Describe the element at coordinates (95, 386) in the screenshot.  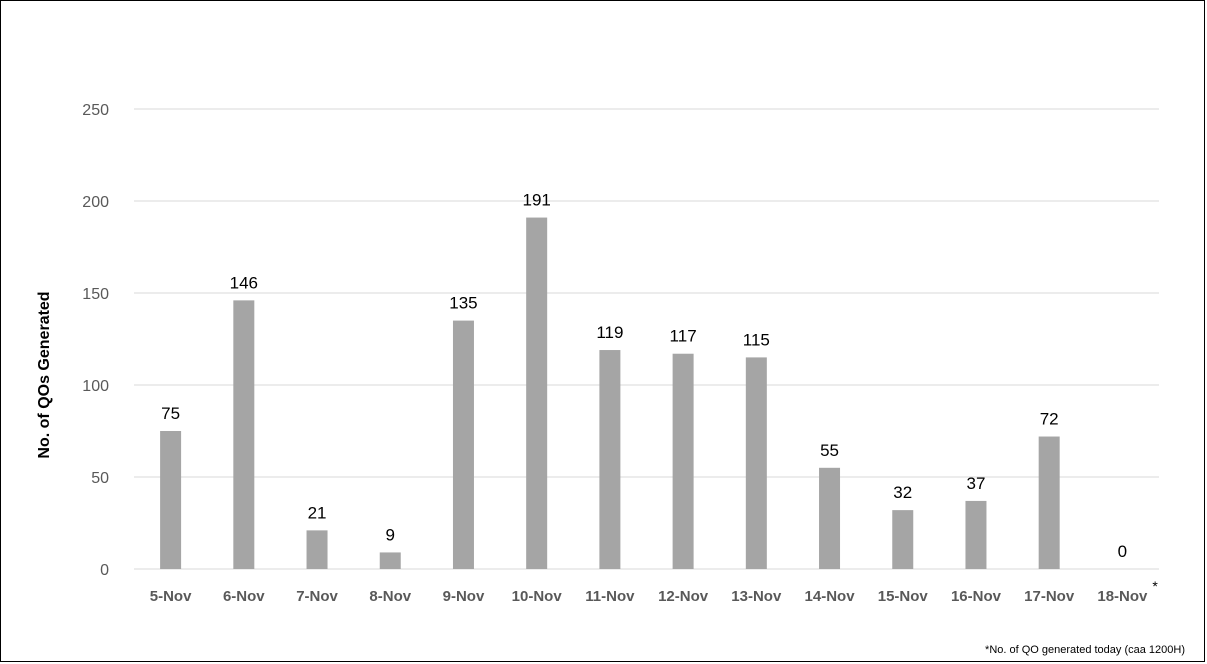
I see `y-tick-label: 100` at that location.